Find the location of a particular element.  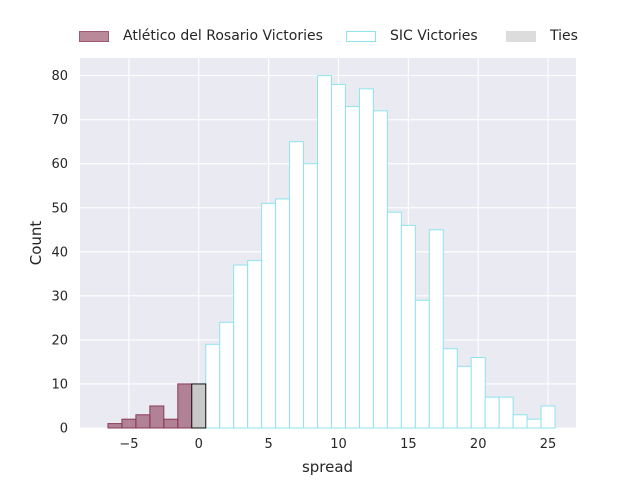

x-tick-label: −5 is located at coordinates (128, 444).